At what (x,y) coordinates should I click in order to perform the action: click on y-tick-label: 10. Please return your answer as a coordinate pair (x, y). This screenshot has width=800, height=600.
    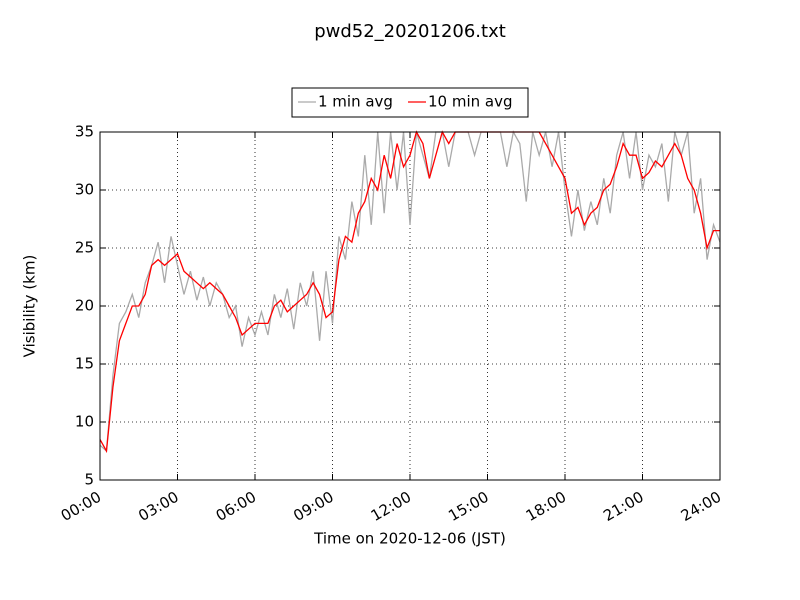
    Looking at the image, I should click on (84, 422).